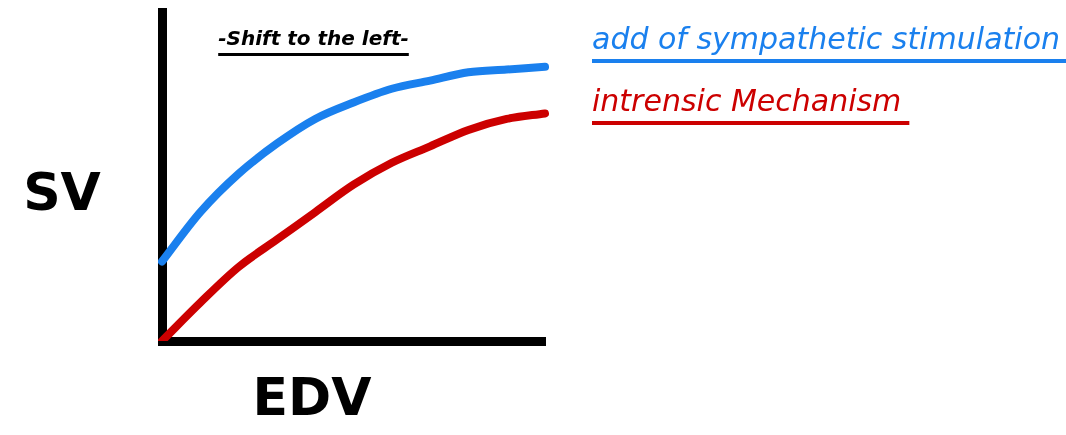 This screenshot has height=435, width=1066. Describe the element at coordinates (62, 192) in the screenshot. I see `y-axis-title: SV` at that location.